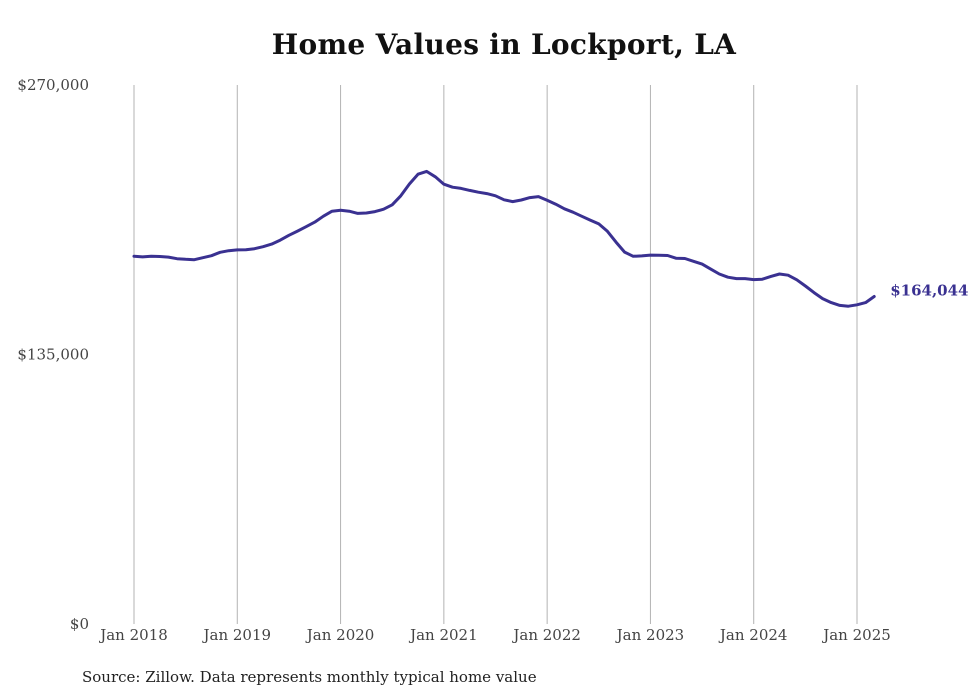 This screenshot has width=980, height=699. Describe the element at coordinates (929, 291) in the screenshot. I see `end-value-label: $164,044` at that location.